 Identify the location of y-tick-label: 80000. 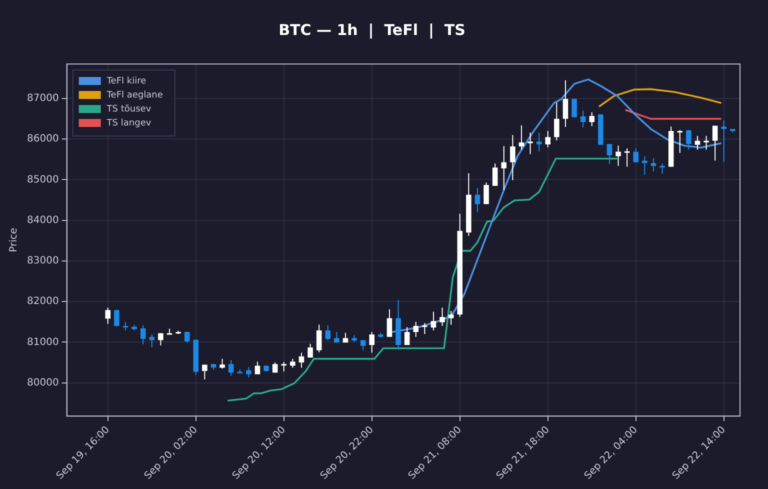
(43, 382).